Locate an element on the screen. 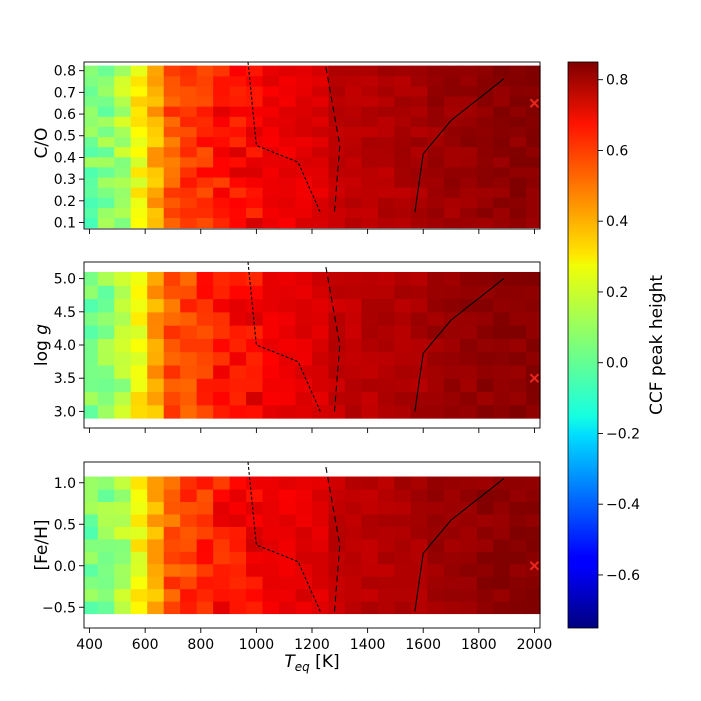  colorbar-tick-label: 0.4 is located at coordinates (617, 222).